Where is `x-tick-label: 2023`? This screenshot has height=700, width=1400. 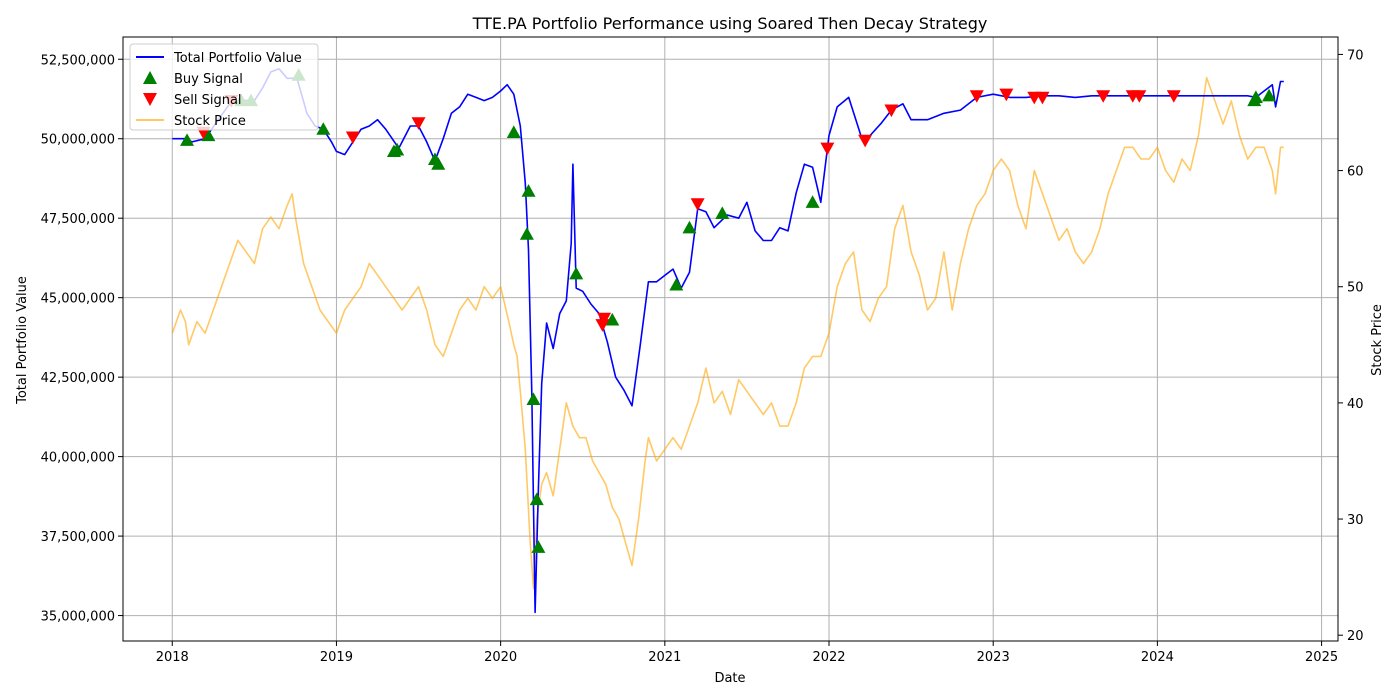 x-tick-label: 2023 is located at coordinates (993, 657).